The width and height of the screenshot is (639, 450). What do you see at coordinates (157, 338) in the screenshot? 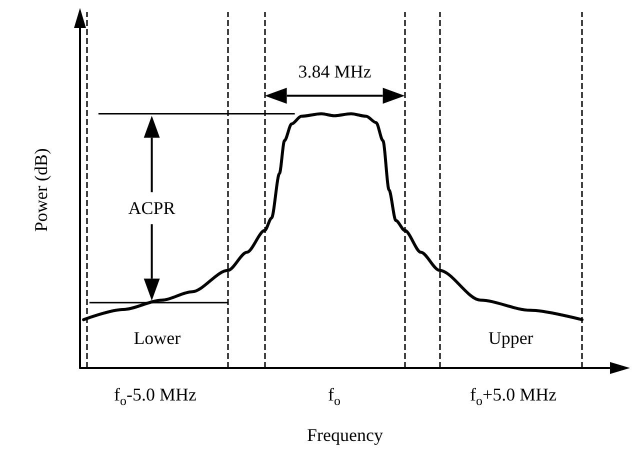
I see `annotation: Lower` at bounding box center [157, 338].